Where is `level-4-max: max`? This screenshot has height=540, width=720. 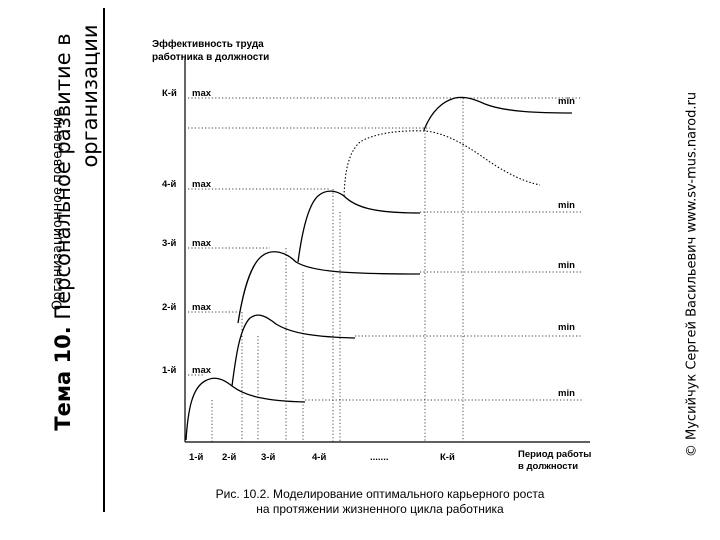
level-4-max: max is located at coordinates (202, 184).